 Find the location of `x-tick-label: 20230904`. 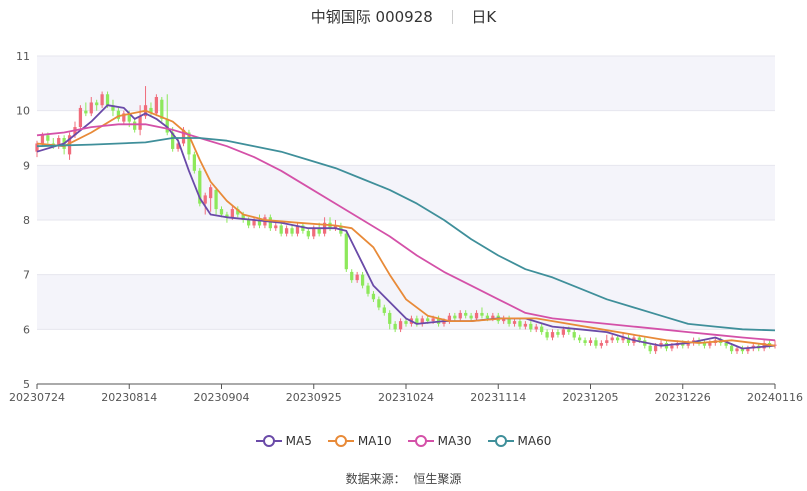

x-tick-label: 20230904 is located at coordinates (222, 397).